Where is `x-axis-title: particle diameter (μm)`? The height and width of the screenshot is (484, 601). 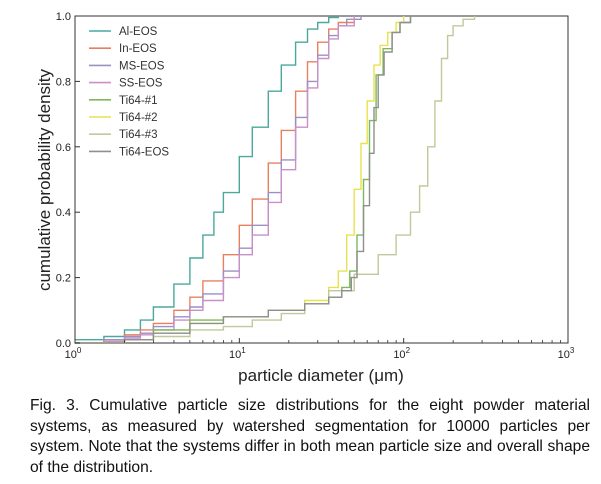 x-axis-title: particle diameter (μm) is located at coordinates (321, 375).